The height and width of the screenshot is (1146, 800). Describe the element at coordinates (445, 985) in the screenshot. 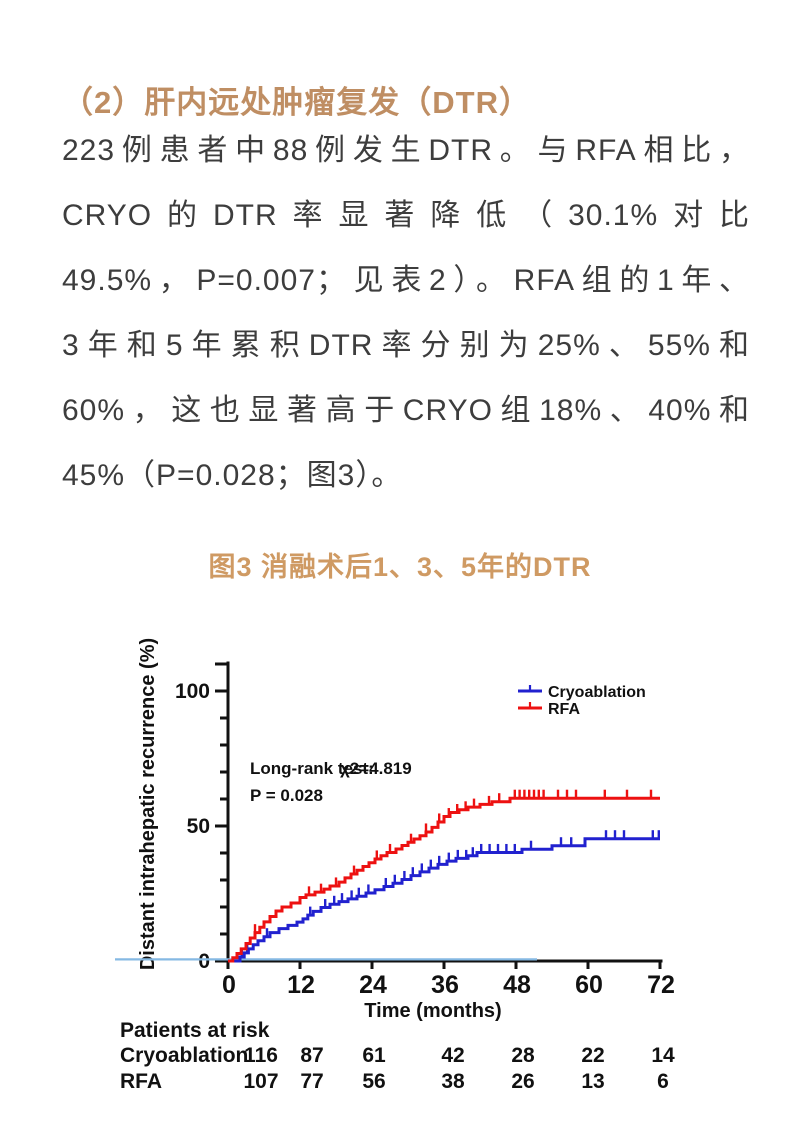

I see `x-tick-label: 36` at that location.